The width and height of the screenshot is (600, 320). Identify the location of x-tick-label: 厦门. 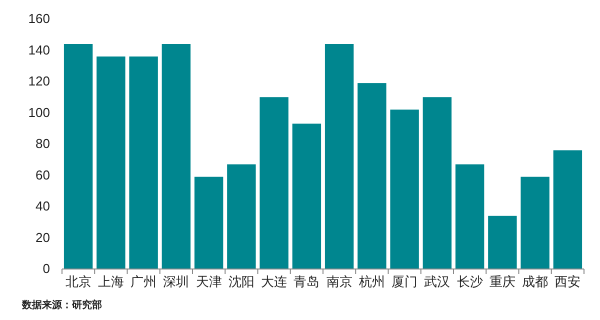
(405, 282).